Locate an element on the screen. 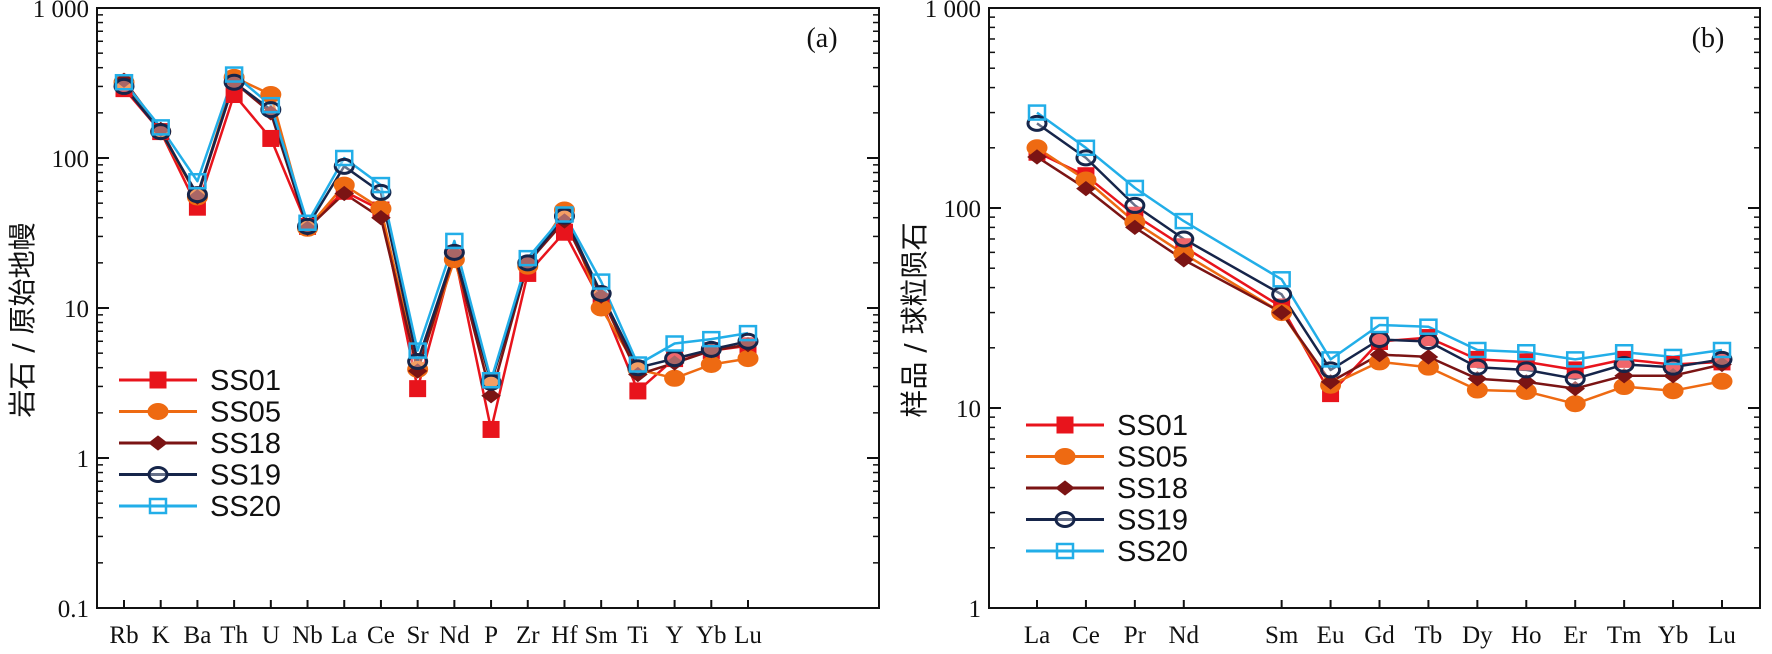 The image size is (1772, 654). legend-label-ss20: SS20 is located at coordinates (245, 507).